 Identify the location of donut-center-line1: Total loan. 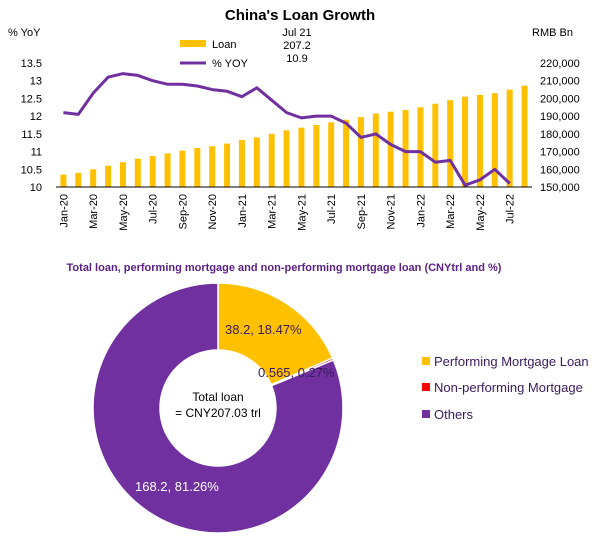
(217, 397).